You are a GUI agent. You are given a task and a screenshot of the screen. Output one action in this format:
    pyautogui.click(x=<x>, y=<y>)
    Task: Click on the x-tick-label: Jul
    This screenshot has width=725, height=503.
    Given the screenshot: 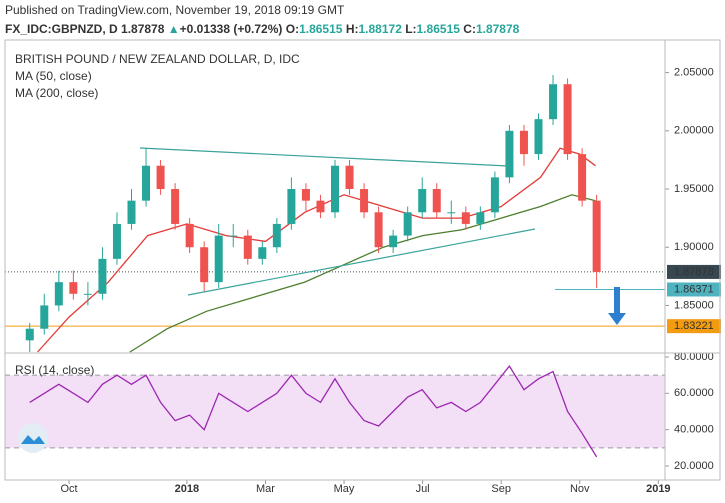 What is the action you would take?
    pyautogui.click(x=423, y=489)
    